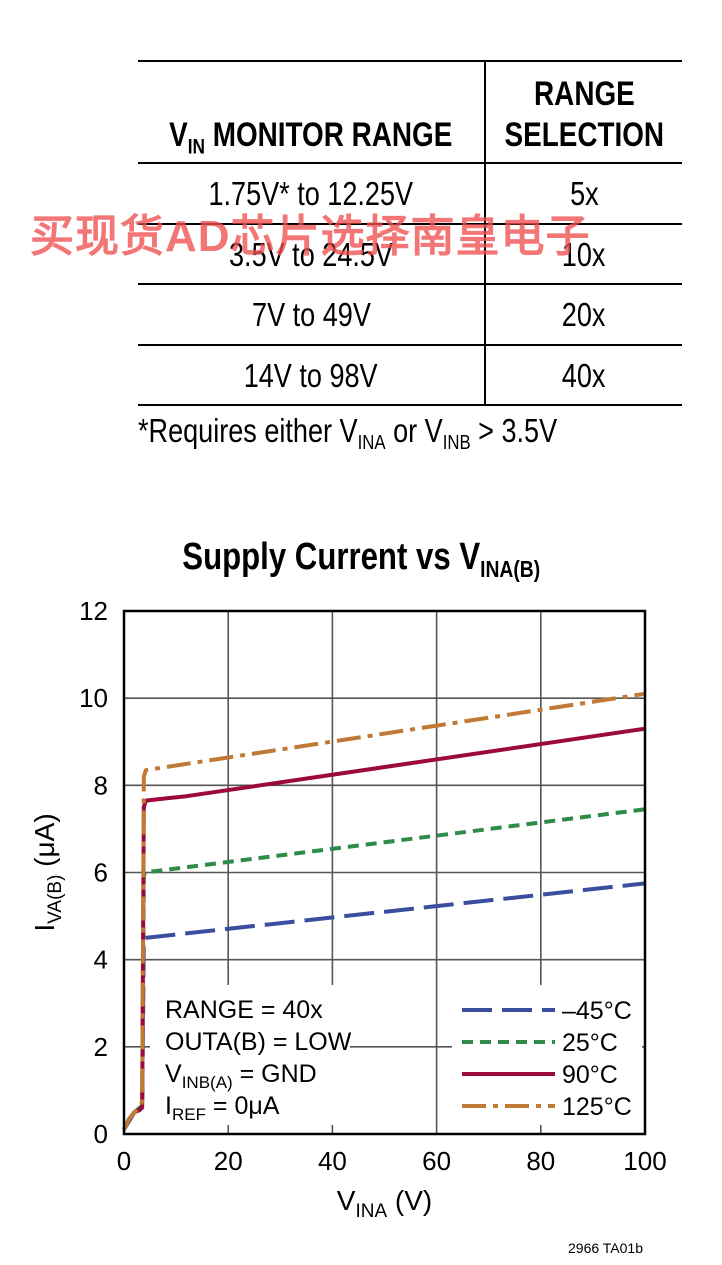 The width and height of the screenshot is (722, 1265). What do you see at coordinates (644, 1161) in the screenshot?
I see `x-tick-label: 100` at bounding box center [644, 1161].